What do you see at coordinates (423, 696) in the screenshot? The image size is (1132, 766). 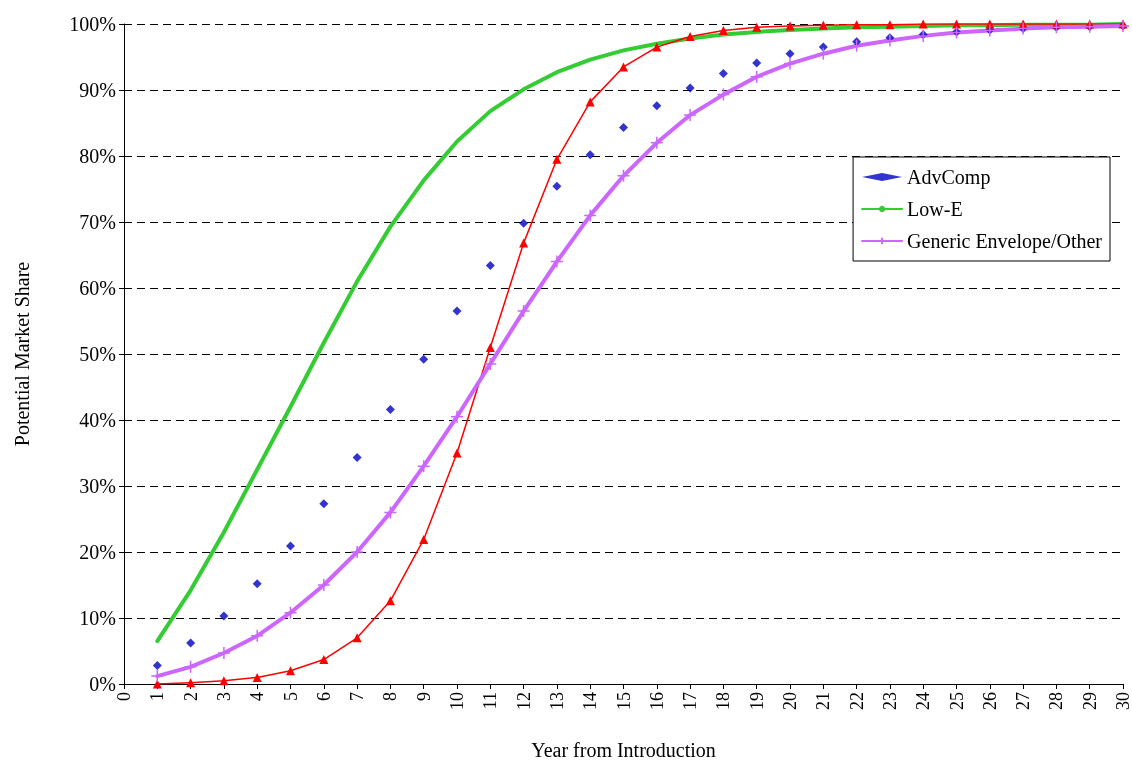 I see `x-tick-label: 9` at bounding box center [423, 696].